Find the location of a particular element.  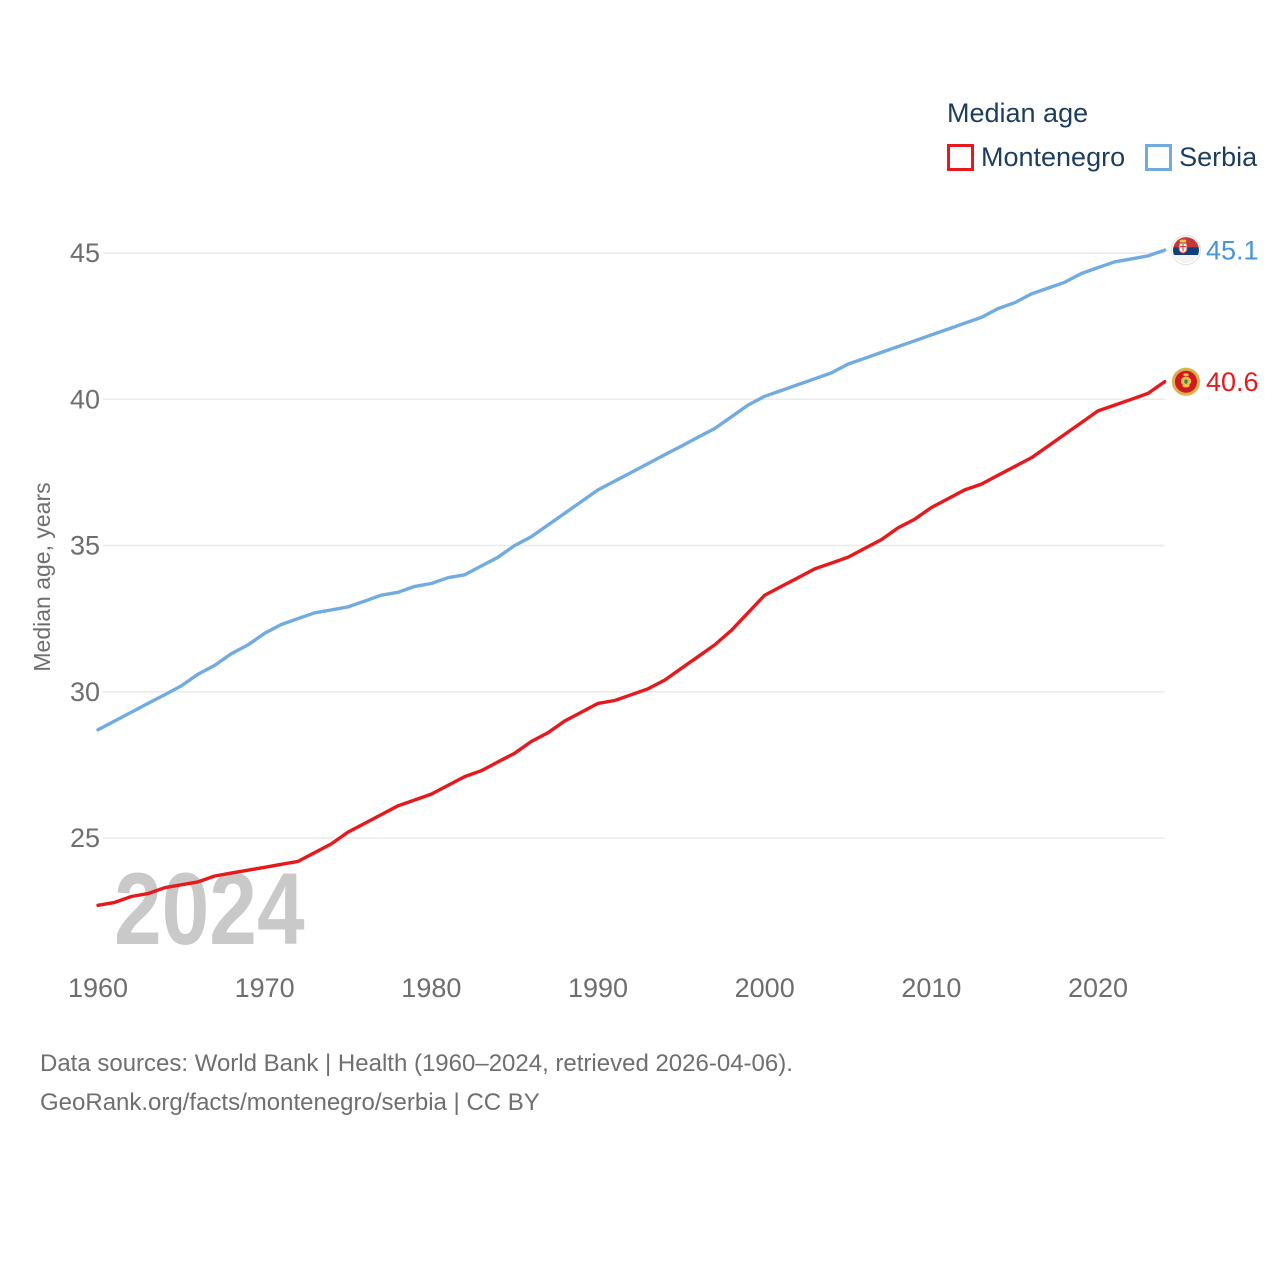

serbia-end-value-label: 45.1 is located at coordinates (1232, 251).